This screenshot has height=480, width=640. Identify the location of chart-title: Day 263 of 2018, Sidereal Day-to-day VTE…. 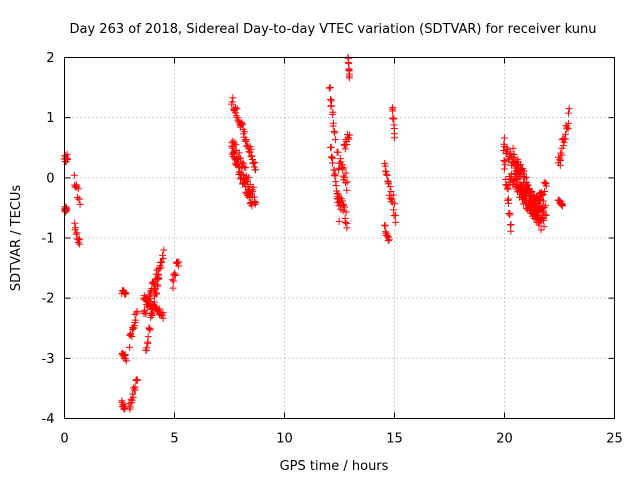
(333, 29).